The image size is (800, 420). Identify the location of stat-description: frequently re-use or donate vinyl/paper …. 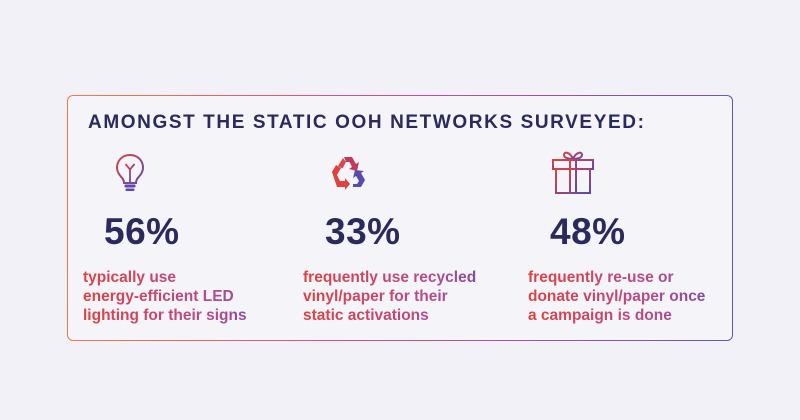
(635, 296).